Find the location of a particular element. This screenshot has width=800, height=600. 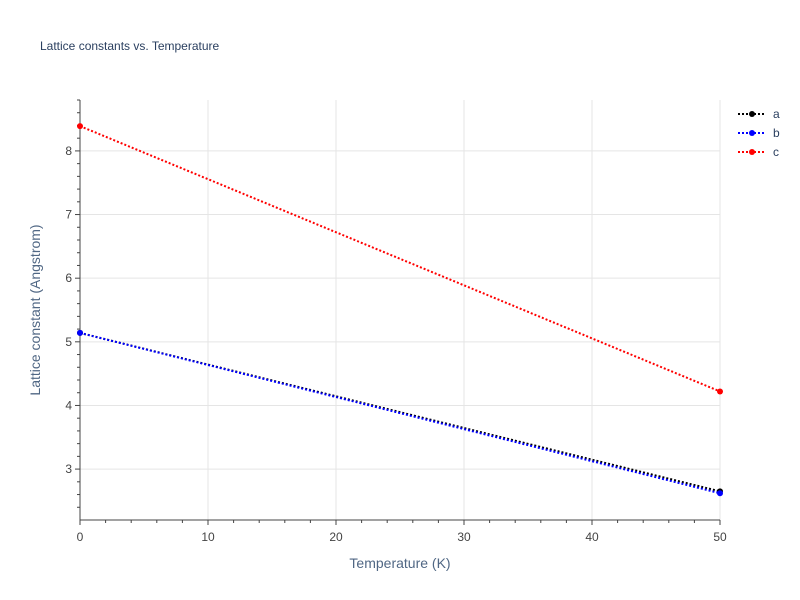

x-tick-label: 40 is located at coordinates (592, 537).